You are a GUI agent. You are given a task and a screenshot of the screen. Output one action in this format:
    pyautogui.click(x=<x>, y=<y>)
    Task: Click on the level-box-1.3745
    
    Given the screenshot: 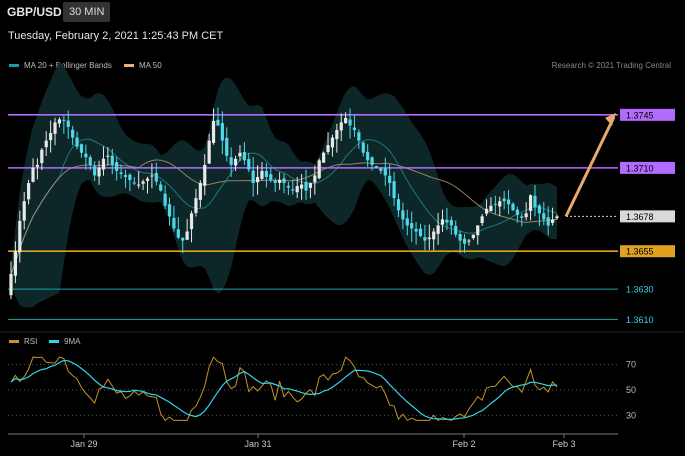 What is the action you would take?
    pyautogui.click(x=647, y=114)
    